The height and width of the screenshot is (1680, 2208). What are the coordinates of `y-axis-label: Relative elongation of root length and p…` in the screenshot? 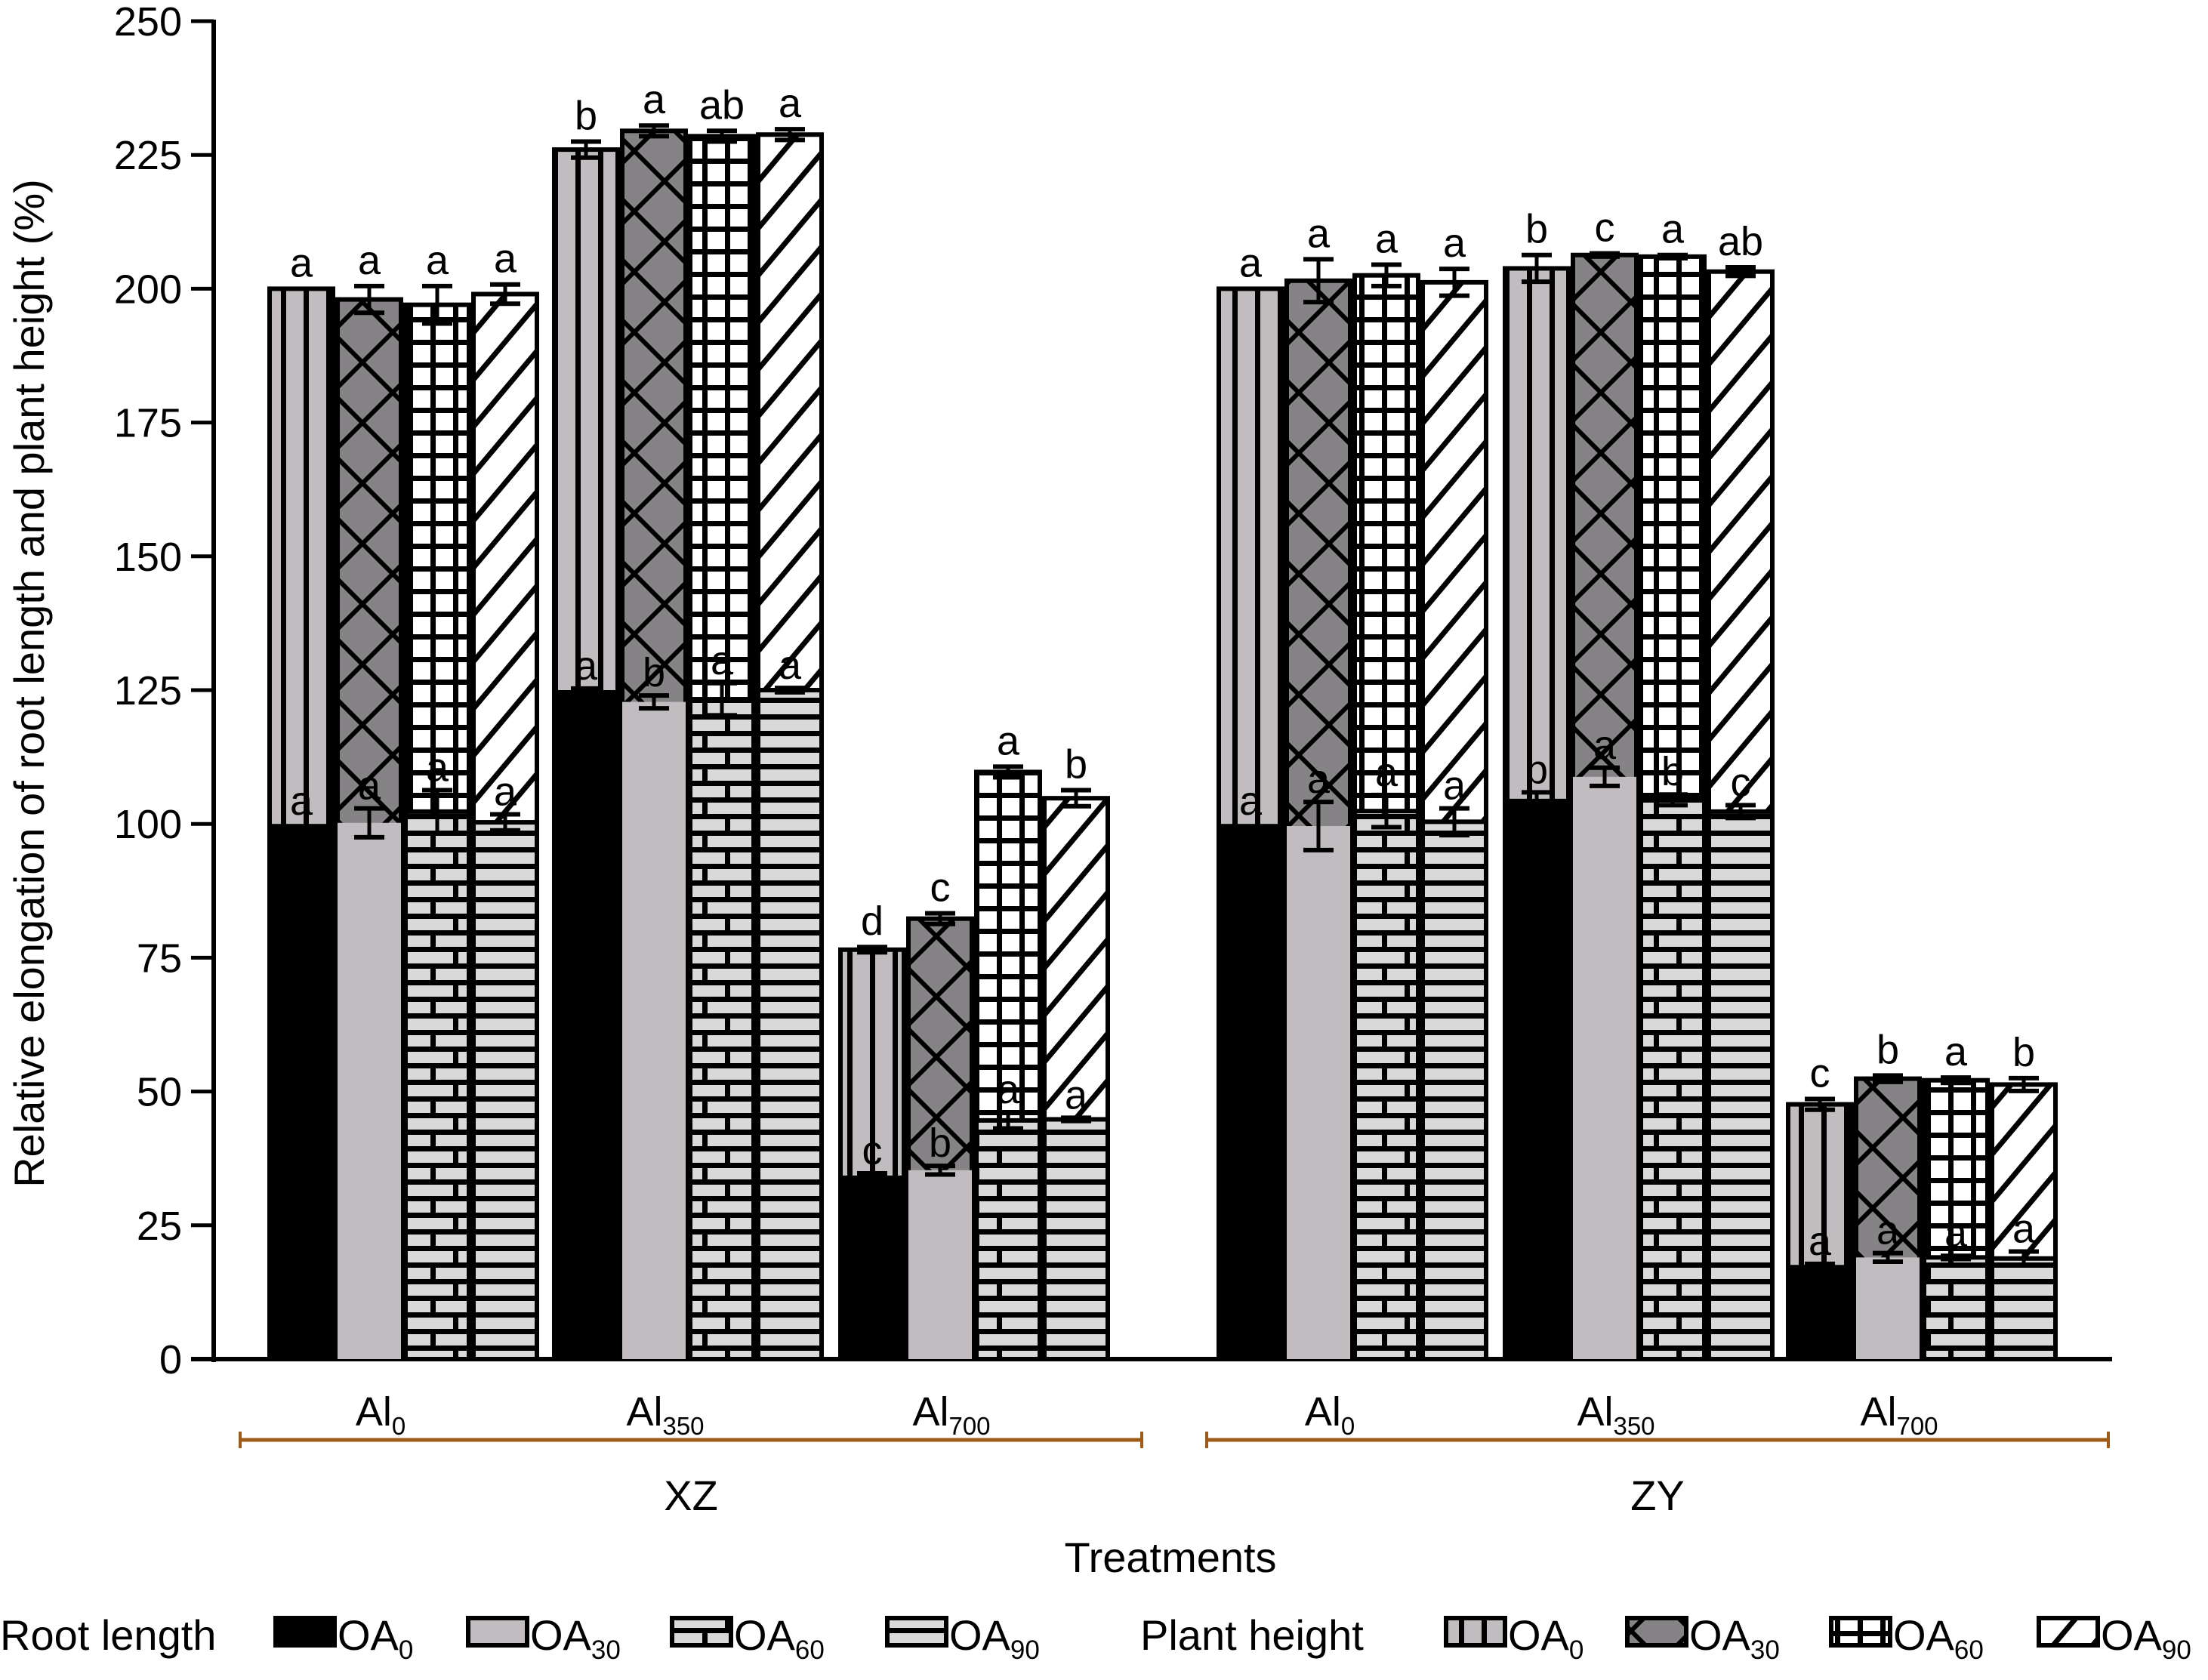 It's located at (29, 683).